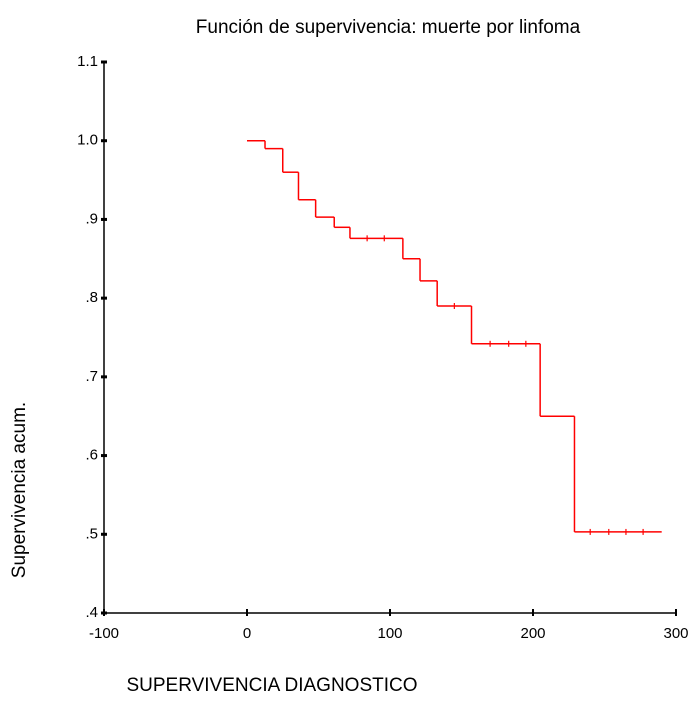  I want to click on x-tick-label: 100, so click(389, 633).